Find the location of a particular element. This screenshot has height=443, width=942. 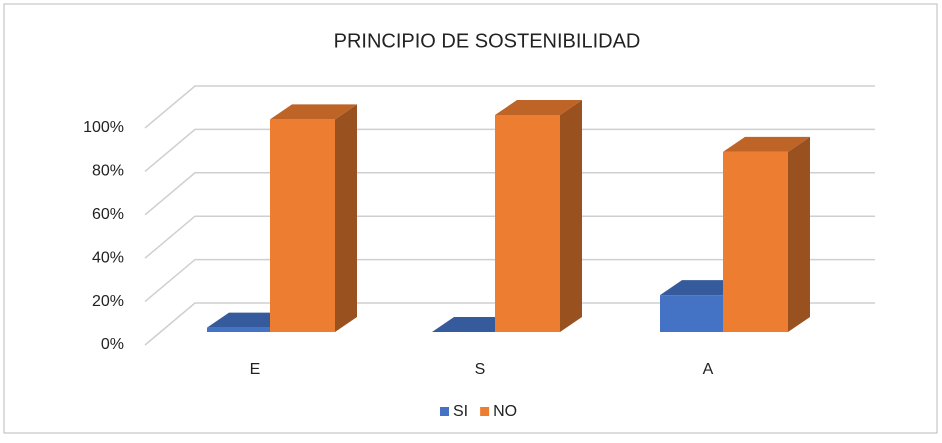

legend-label: SI is located at coordinates (460, 411).